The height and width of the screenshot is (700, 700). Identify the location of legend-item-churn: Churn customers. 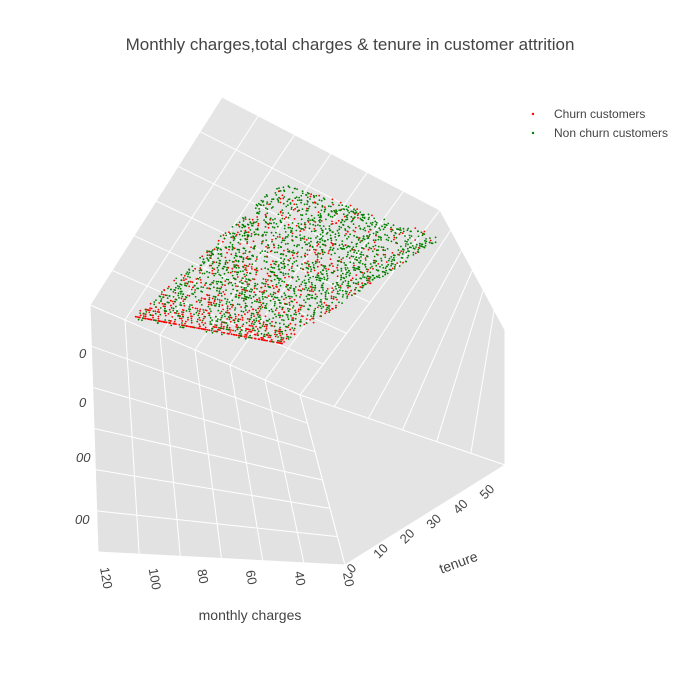
(588, 114).